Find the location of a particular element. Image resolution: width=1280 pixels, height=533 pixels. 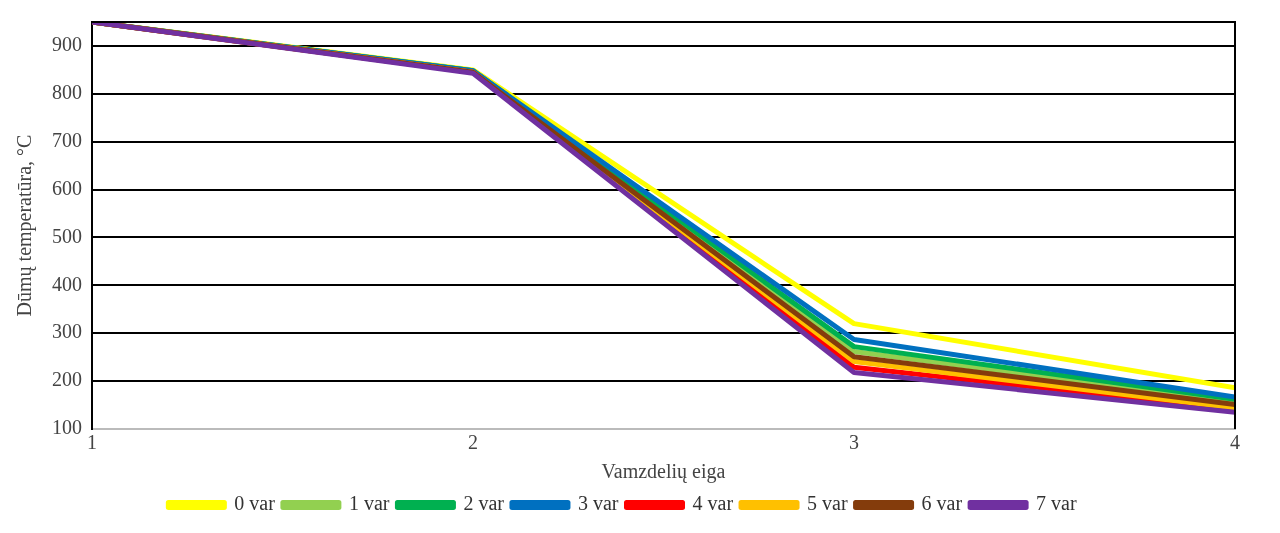

legend-label: 3 var is located at coordinates (598, 503).